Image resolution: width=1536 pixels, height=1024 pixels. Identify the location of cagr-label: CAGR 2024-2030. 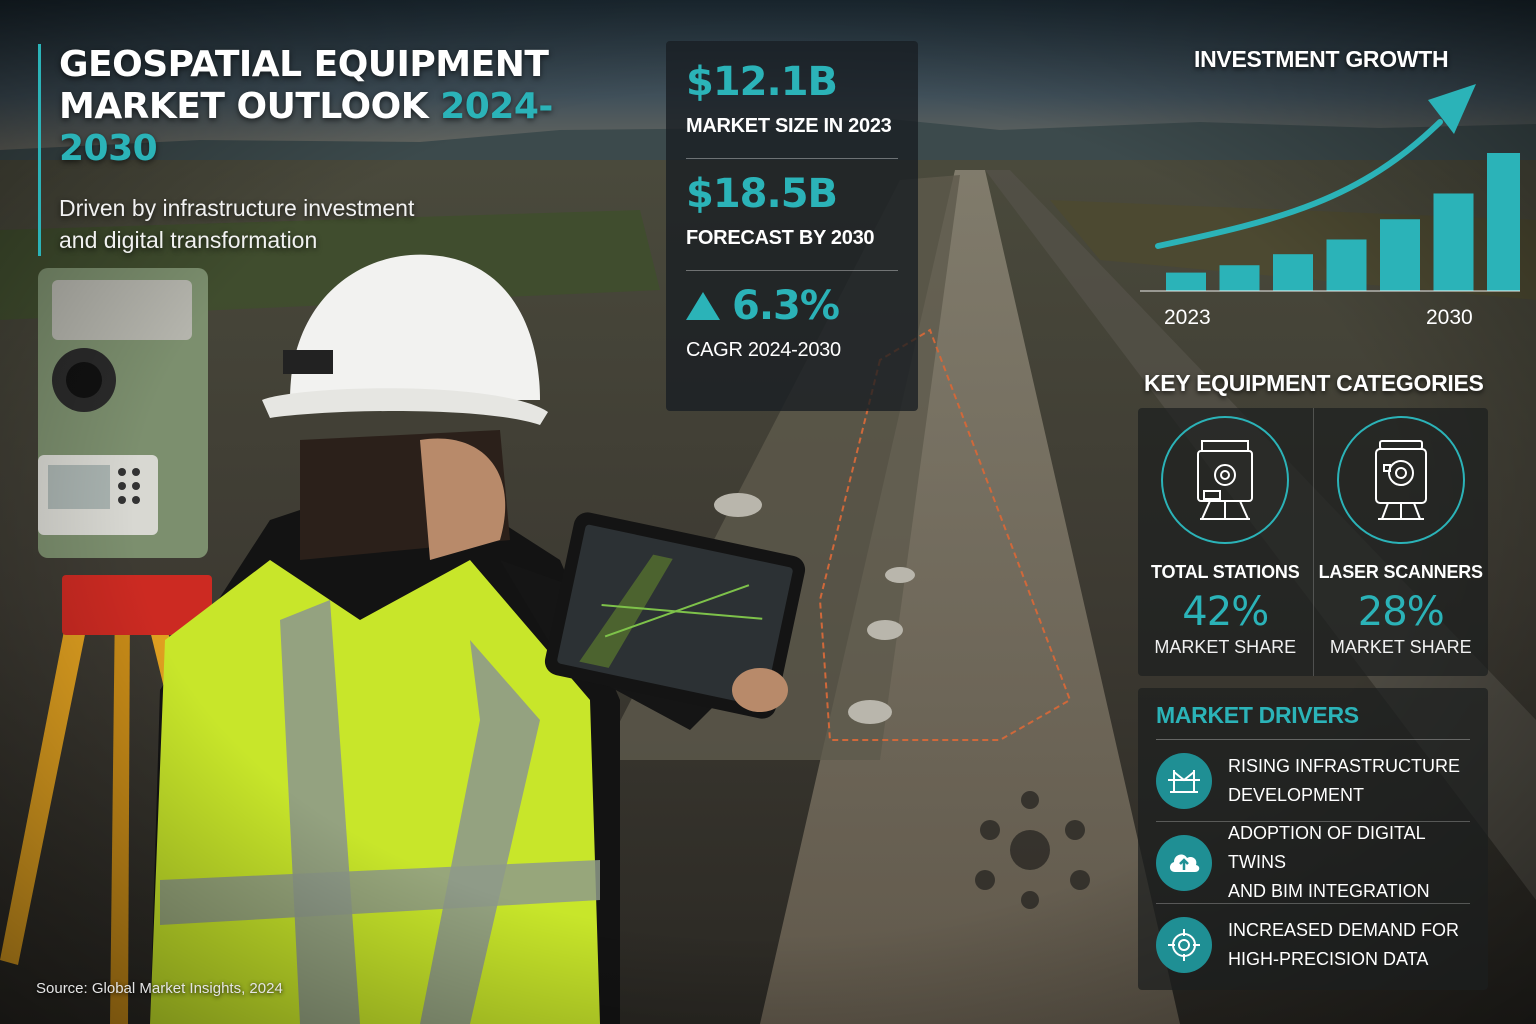
(763, 350).